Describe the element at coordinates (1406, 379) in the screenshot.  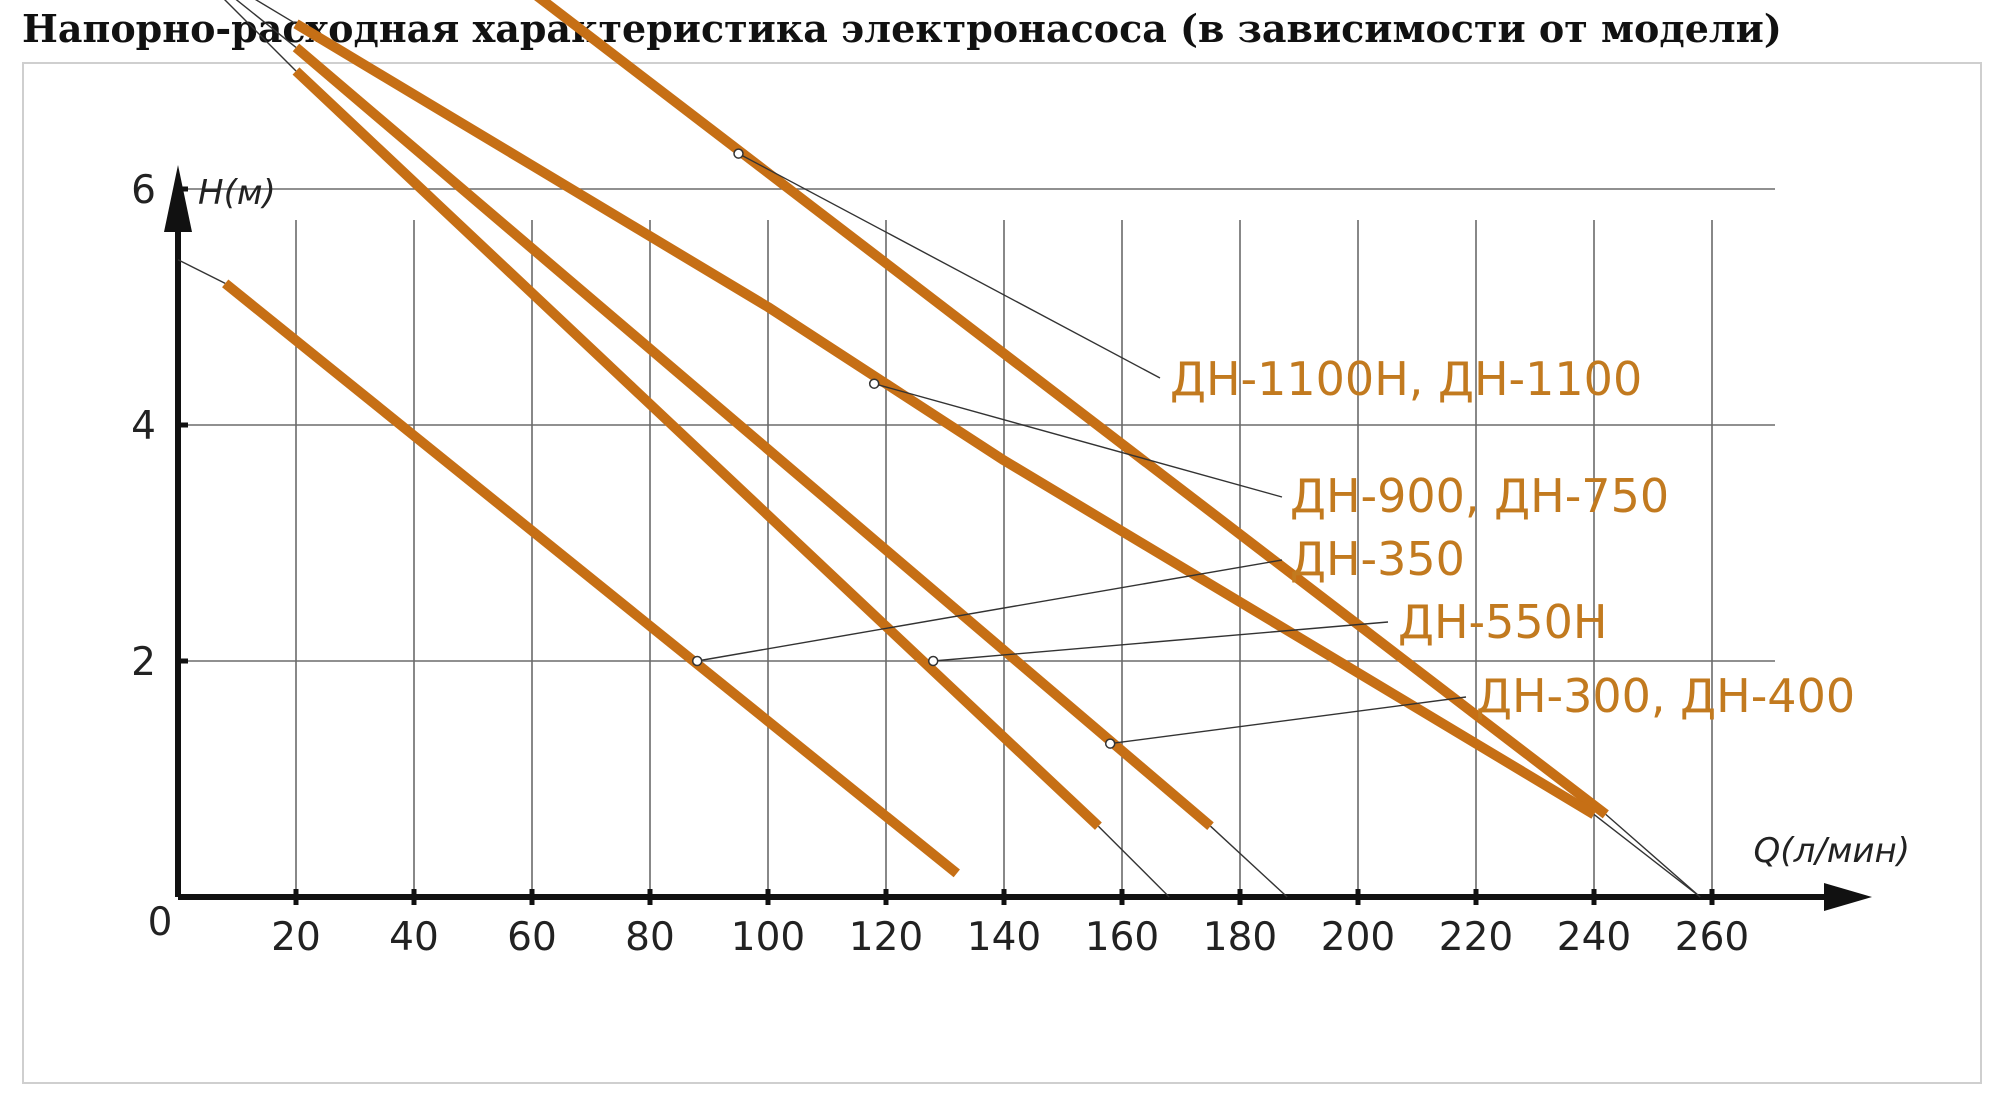
I see `series-label: ДН-1100Н, ДН-1100` at that location.